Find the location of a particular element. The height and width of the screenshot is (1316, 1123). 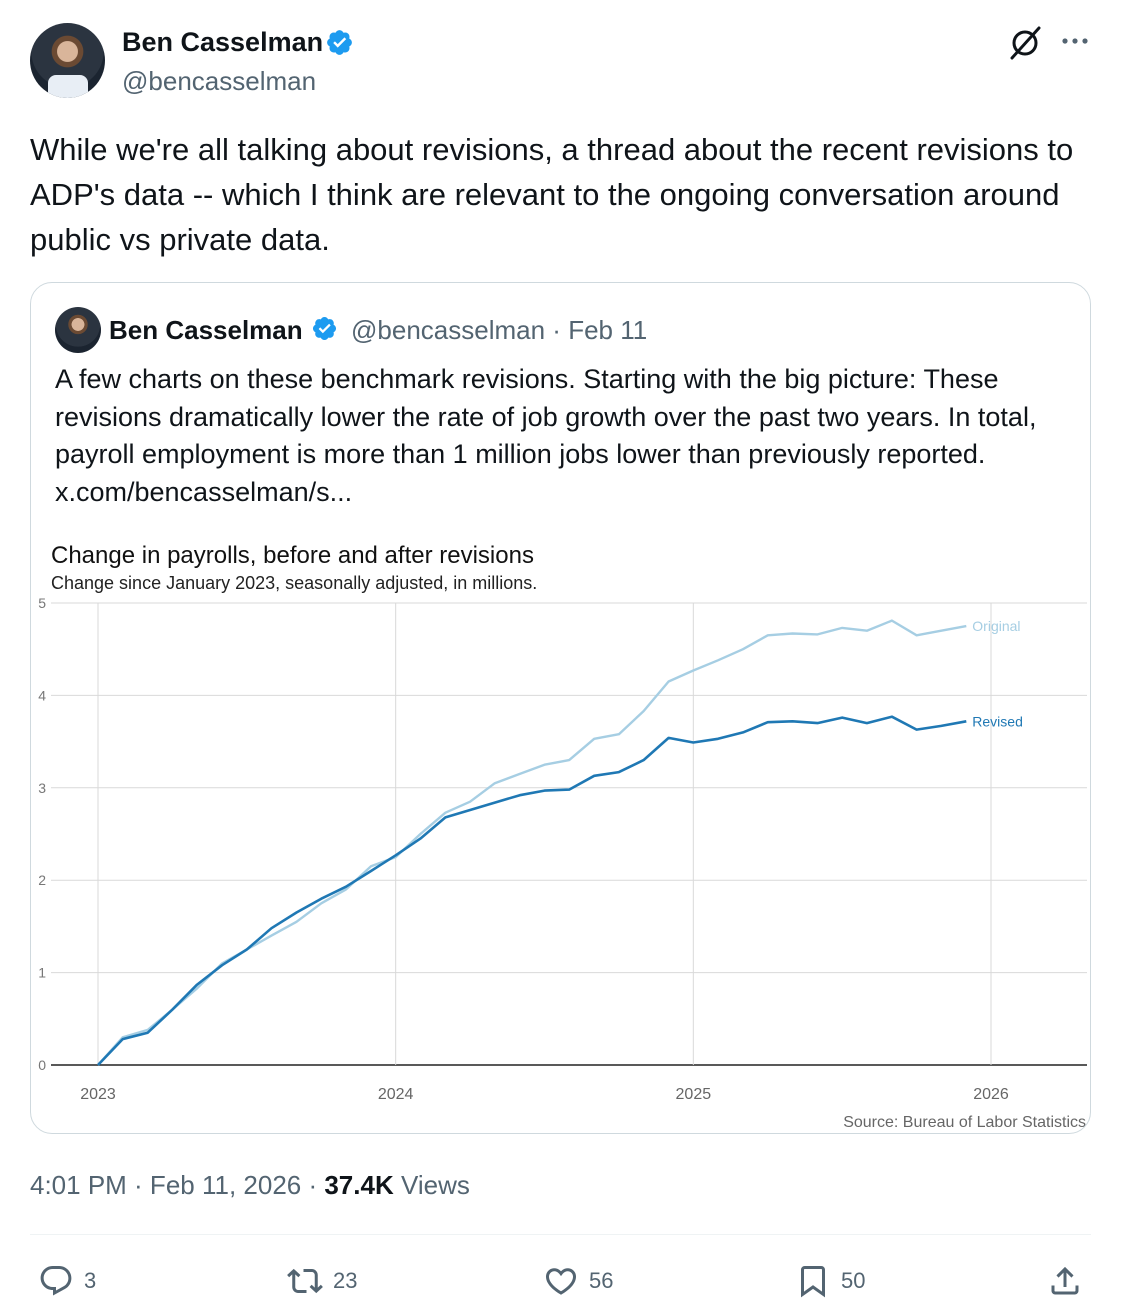

x-tick-label: 2026 is located at coordinates (991, 1094).